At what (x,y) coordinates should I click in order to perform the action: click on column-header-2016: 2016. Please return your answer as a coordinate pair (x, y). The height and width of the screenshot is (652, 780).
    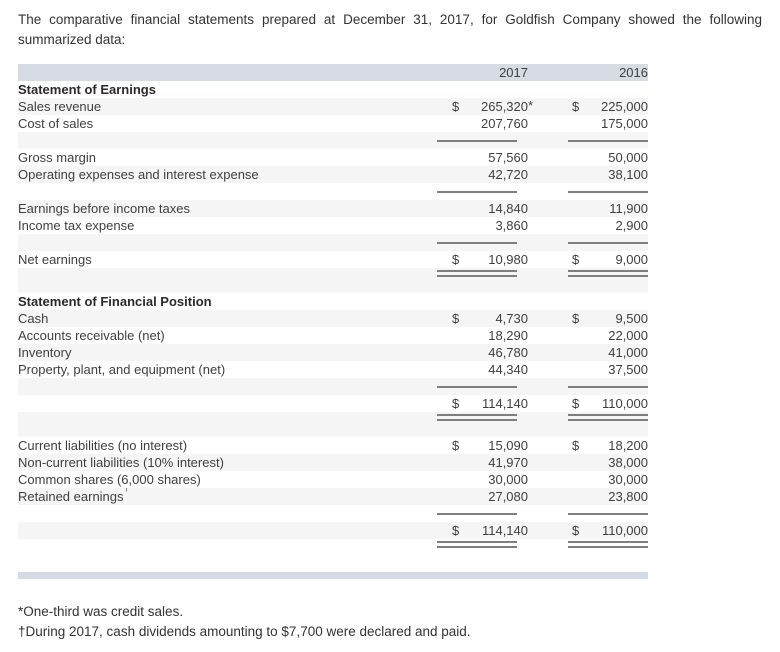
    Looking at the image, I should click on (588, 72).